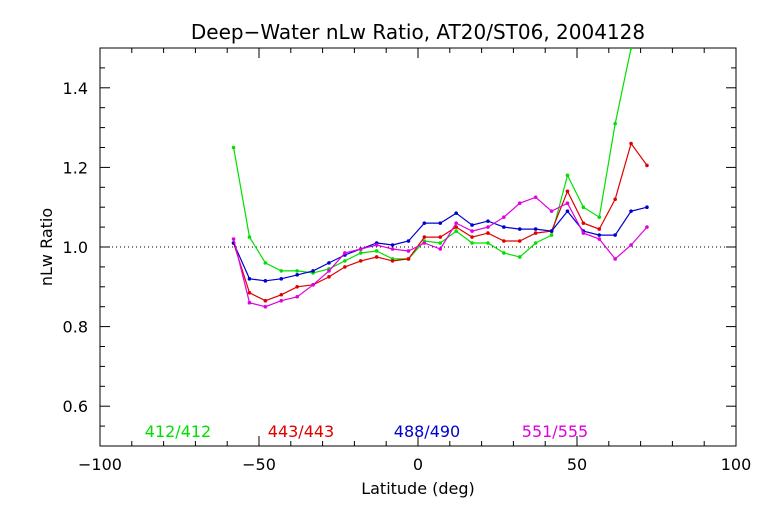 The image size is (768, 512). What do you see at coordinates (418, 488) in the screenshot?
I see `x-axis-label: Latitude (deg)` at bounding box center [418, 488].